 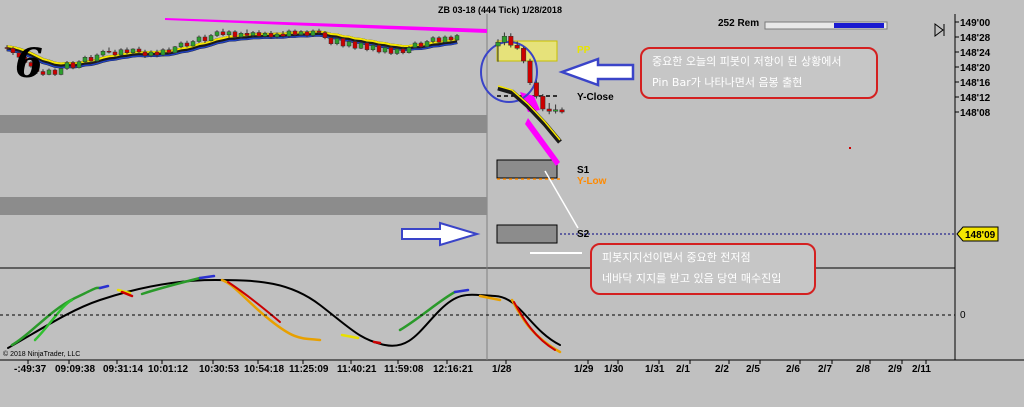 What do you see at coordinates (825, 369) in the screenshot?
I see `time-tick-label: 2/7` at bounding box center [825, 369].